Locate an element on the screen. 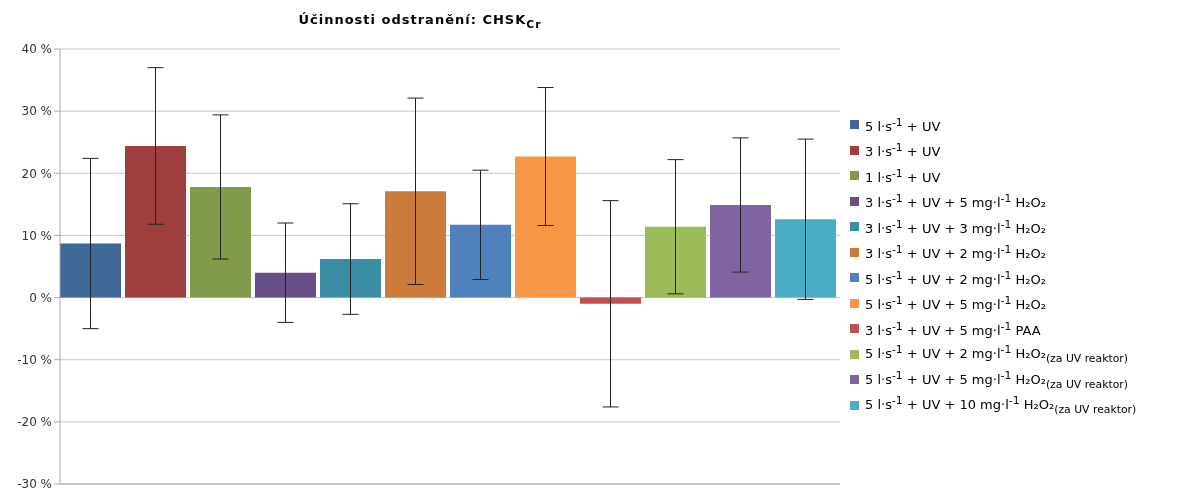 The image size is (1178, 490). legend-label: 1 l·s$^{-1}$ + UV is located at coordinates (903, 175).